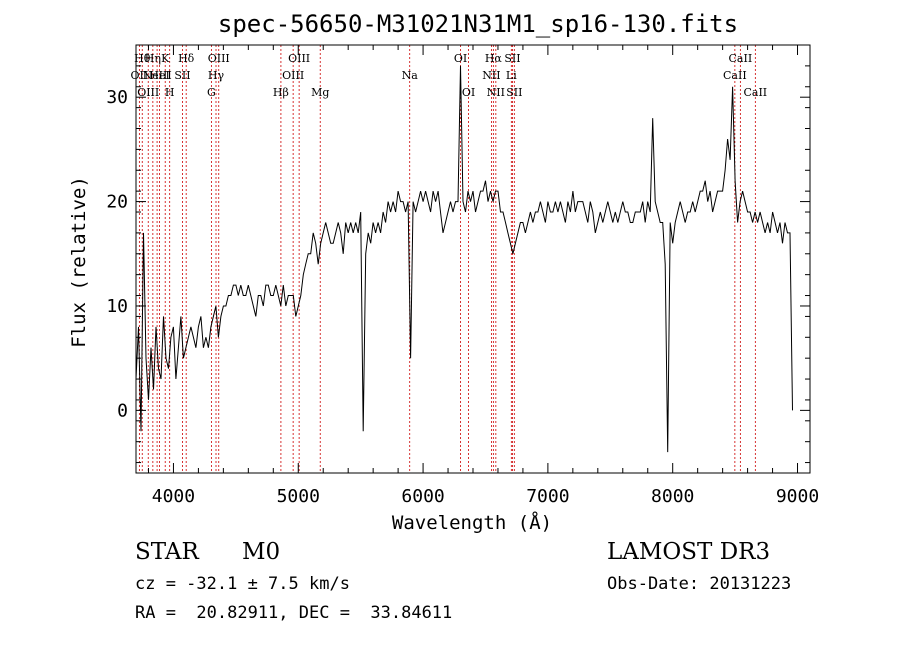 This screenshot has width=900, height=649. Describe the element at coordinates (494, 58) in the screenshot. I see `line-label: Hα` at that location.